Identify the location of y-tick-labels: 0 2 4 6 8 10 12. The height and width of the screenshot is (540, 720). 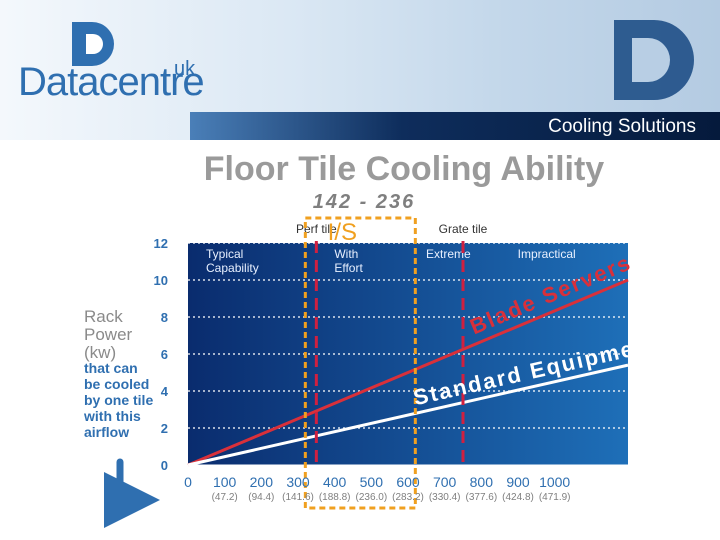
(161, 354).